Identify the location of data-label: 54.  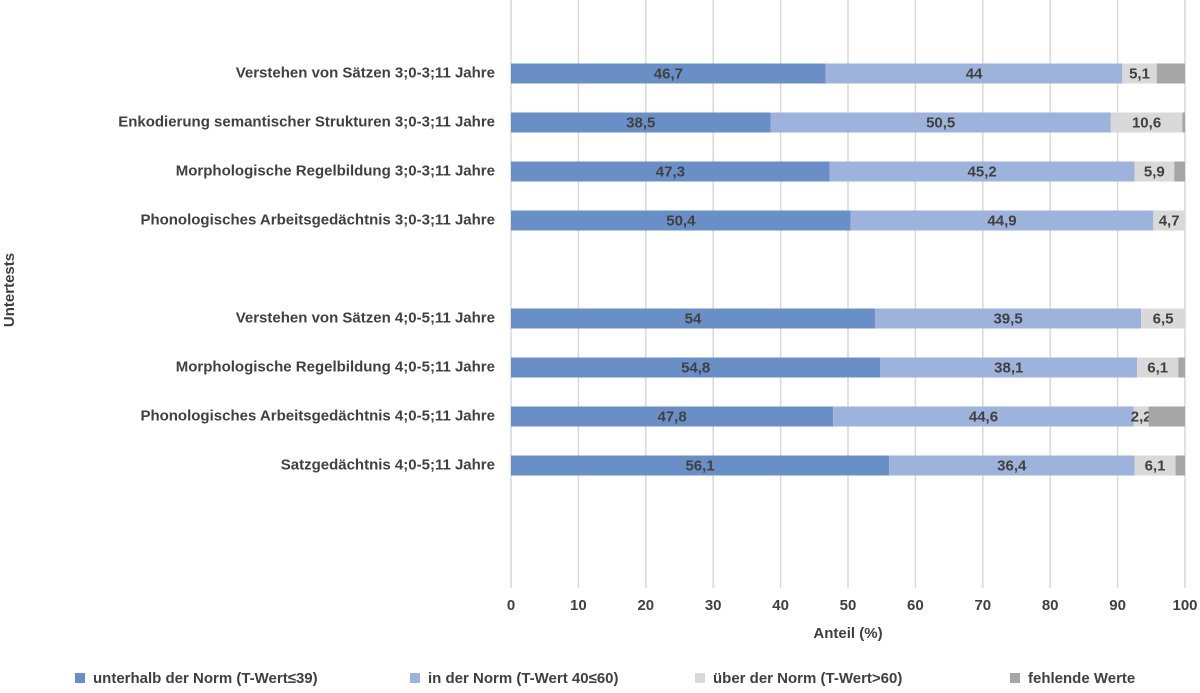
(693, 318).